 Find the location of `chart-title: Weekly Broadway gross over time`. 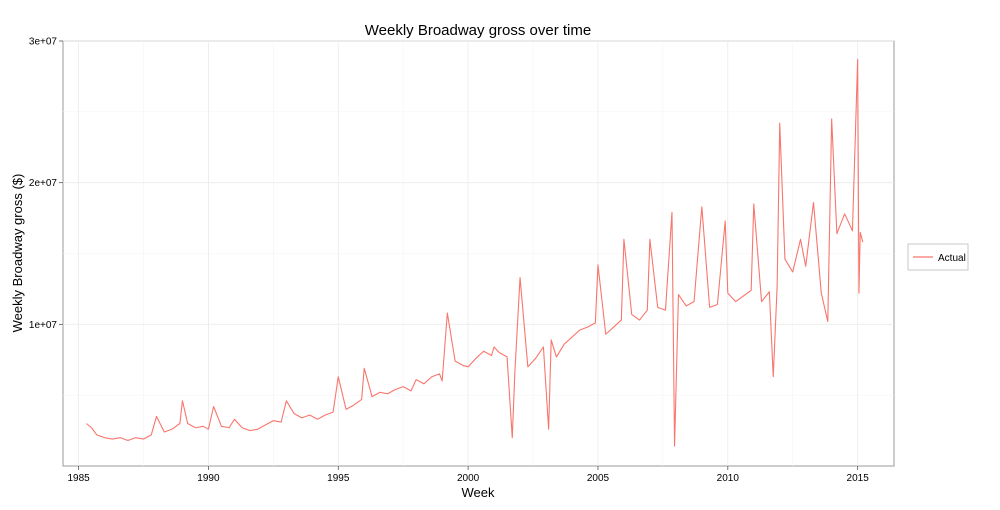

chart-title: Weekly Broadway gross over time is located at coordinates (478, 30).